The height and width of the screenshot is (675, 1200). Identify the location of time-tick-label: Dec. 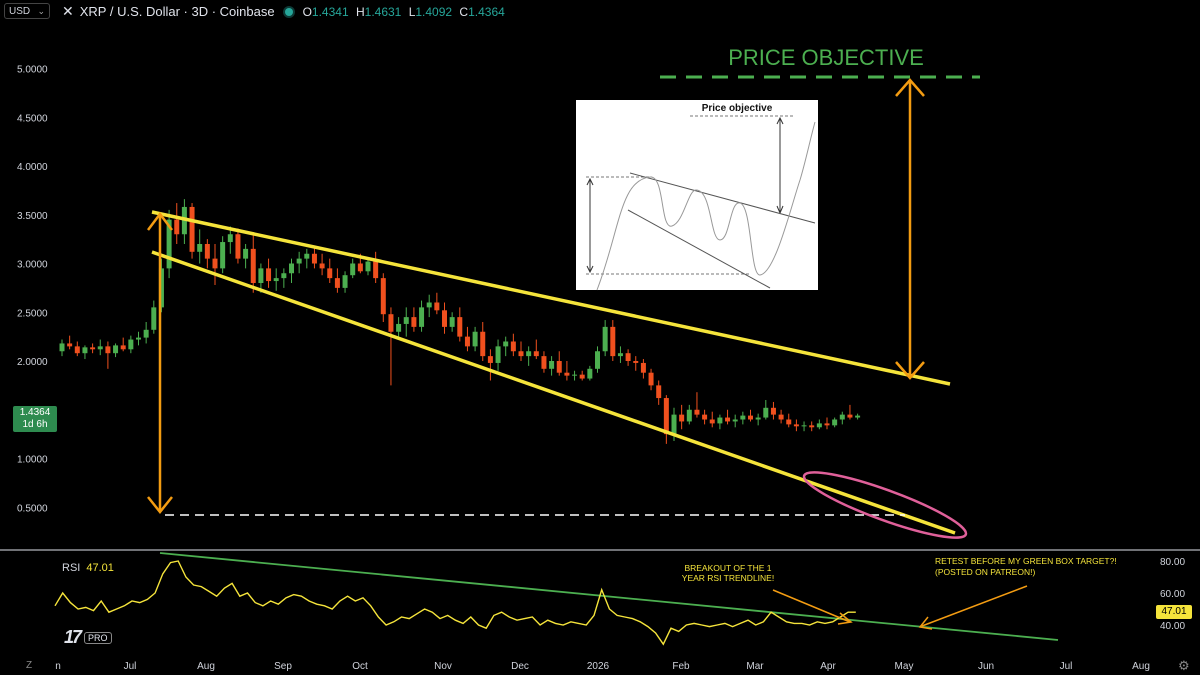
(520, 666).